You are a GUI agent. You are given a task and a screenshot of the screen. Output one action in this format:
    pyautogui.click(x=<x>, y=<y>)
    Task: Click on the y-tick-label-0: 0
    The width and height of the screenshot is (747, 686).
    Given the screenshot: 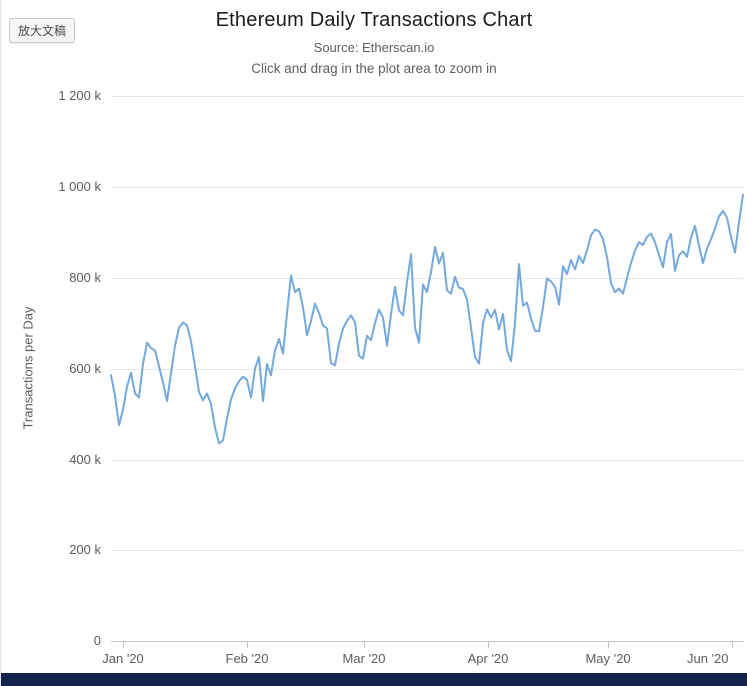 What is the action you would take?
    pyautogui.click(x=97, y=640)
    